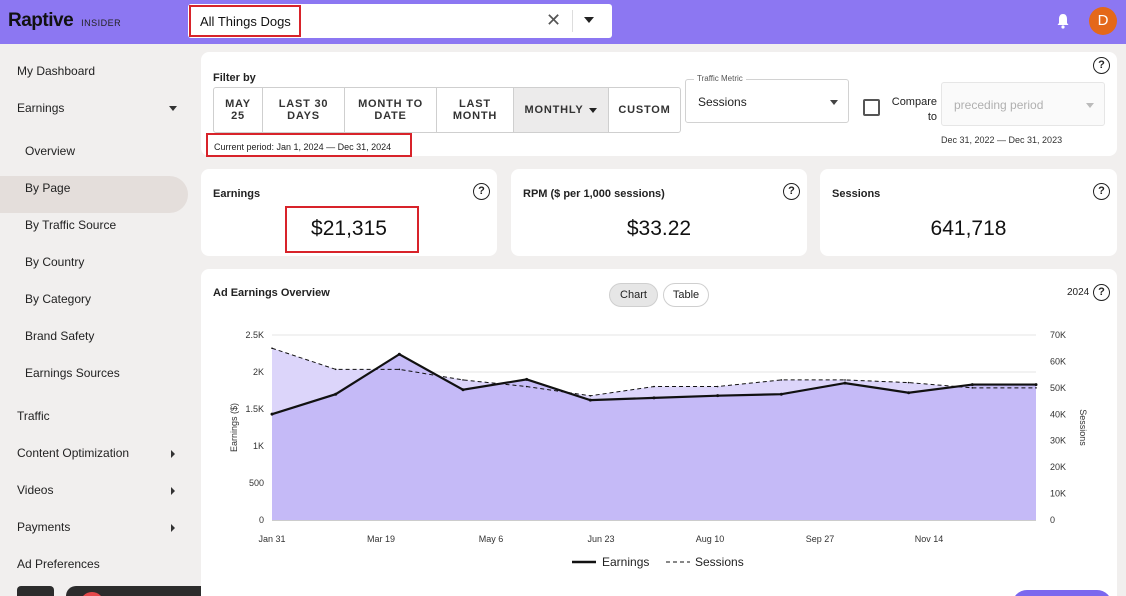 The image size is (1126, 596). Describe the element at coordinates (271, 539) in the screenshot. I see `x-tick-label: Jan 31` at that location.